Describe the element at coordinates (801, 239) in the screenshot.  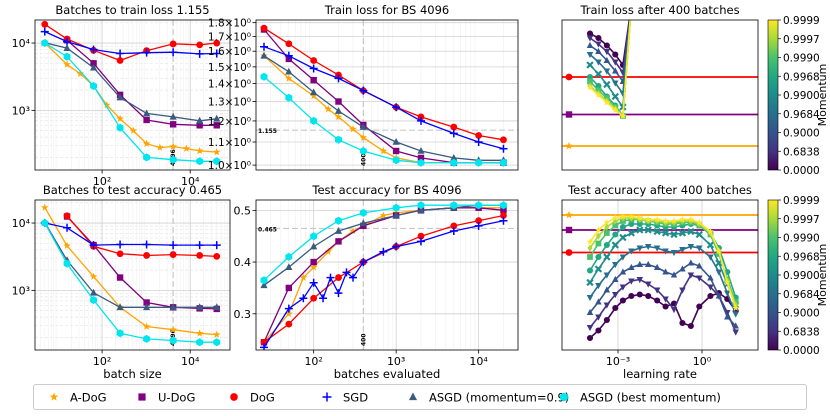
I see `colorbar-tick-label: 0.9990` at that location.